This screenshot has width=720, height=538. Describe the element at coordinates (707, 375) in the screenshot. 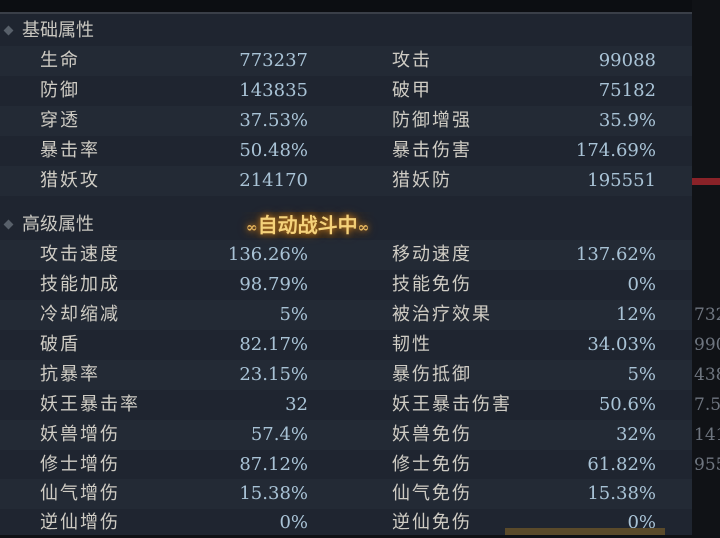

I see `background-value: 438` at that location.